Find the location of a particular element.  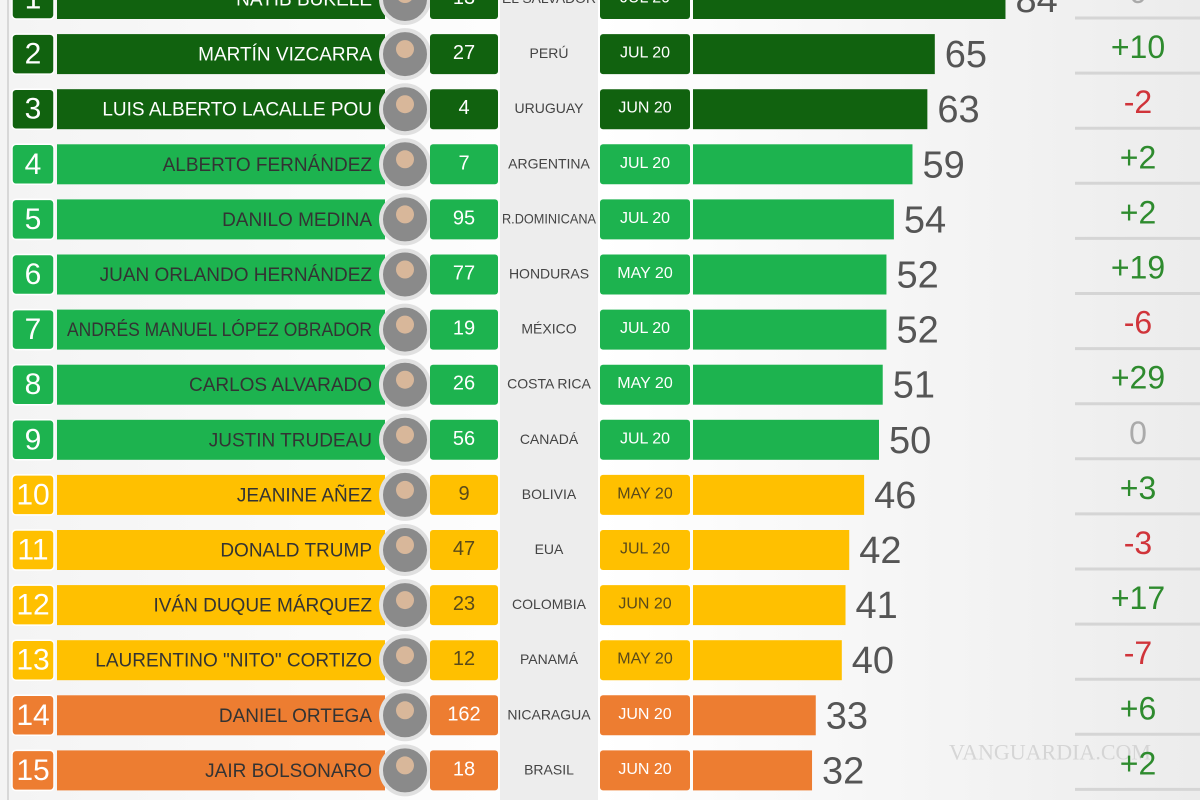

country: BRASIL is located at coordinates (549, 769).